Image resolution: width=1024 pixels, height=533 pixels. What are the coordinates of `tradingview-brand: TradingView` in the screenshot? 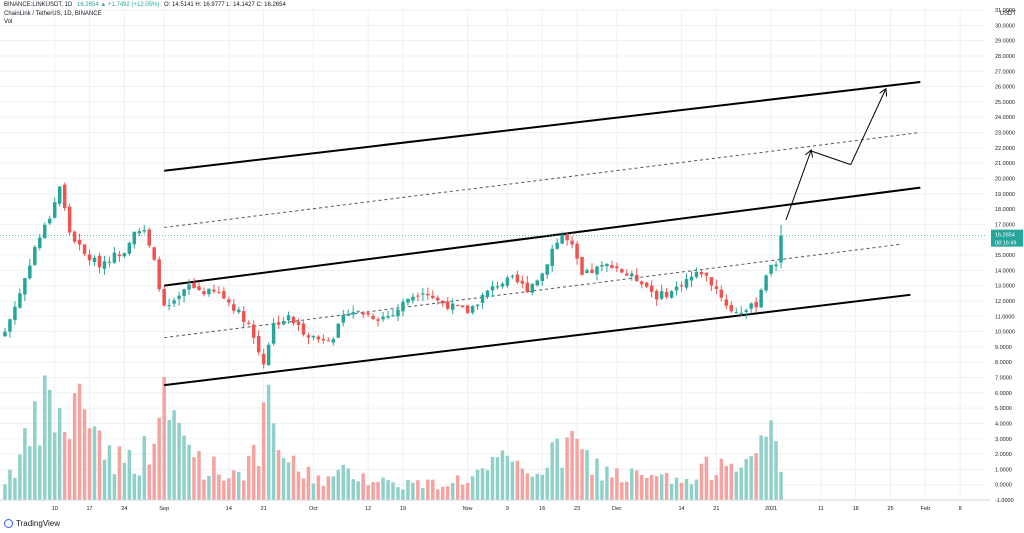 It's located at (32, 523).